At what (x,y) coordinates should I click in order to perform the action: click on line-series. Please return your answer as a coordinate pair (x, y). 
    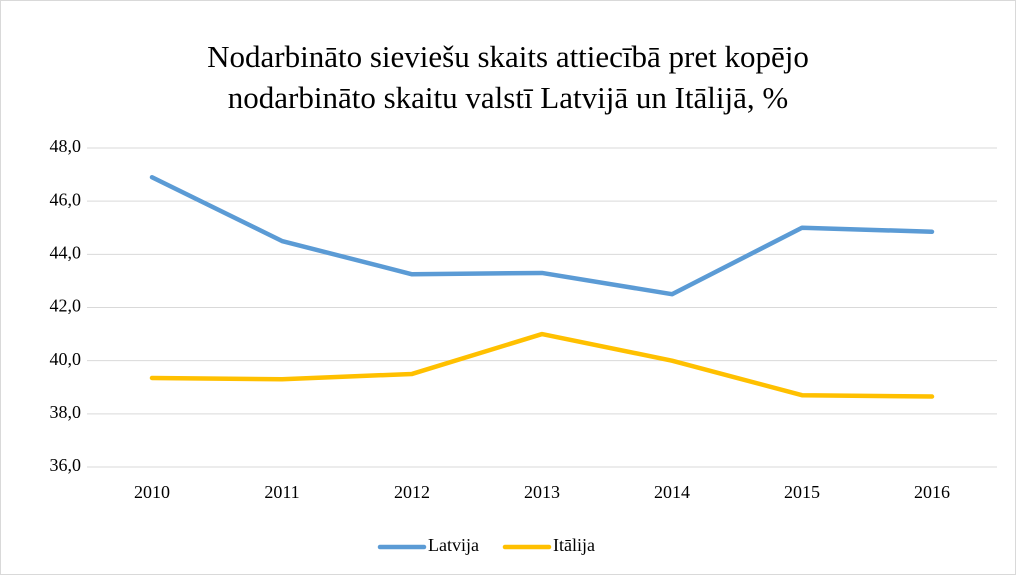
    Looking at the image, I should click on (542, 365).